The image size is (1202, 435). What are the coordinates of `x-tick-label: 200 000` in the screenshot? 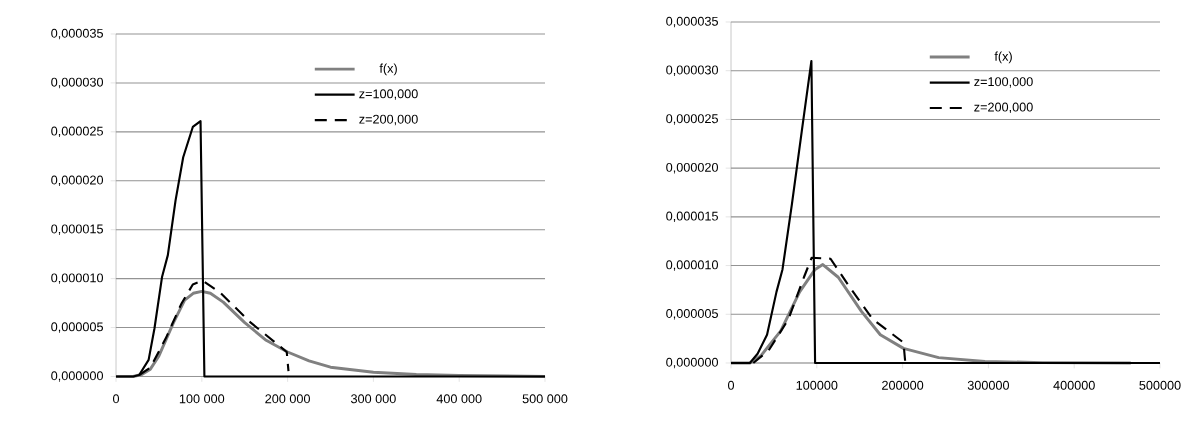 It's located at (287, 399).